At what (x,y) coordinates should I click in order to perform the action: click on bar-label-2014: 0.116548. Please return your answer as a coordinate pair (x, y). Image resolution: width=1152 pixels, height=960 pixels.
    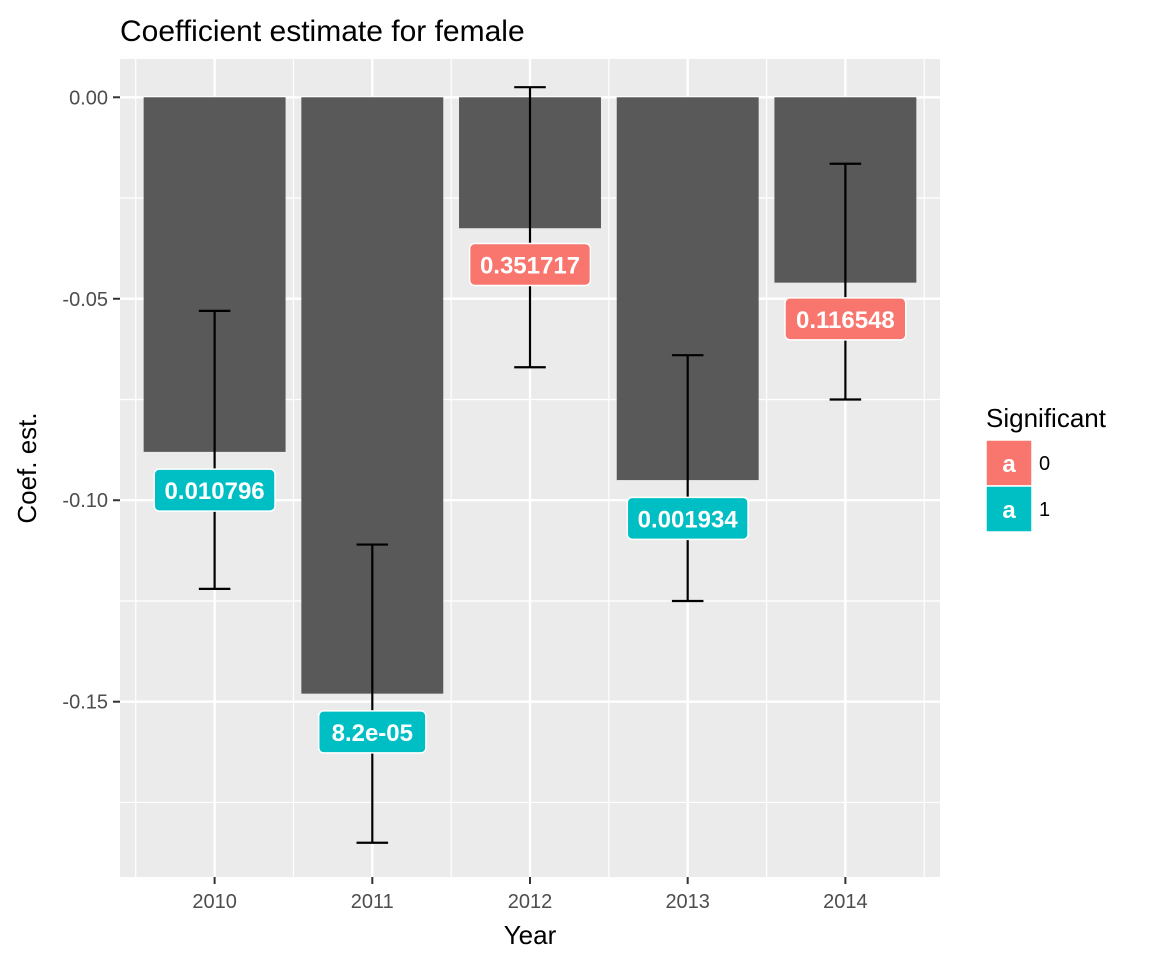
    Looking at the image, I should click on (845, 319).